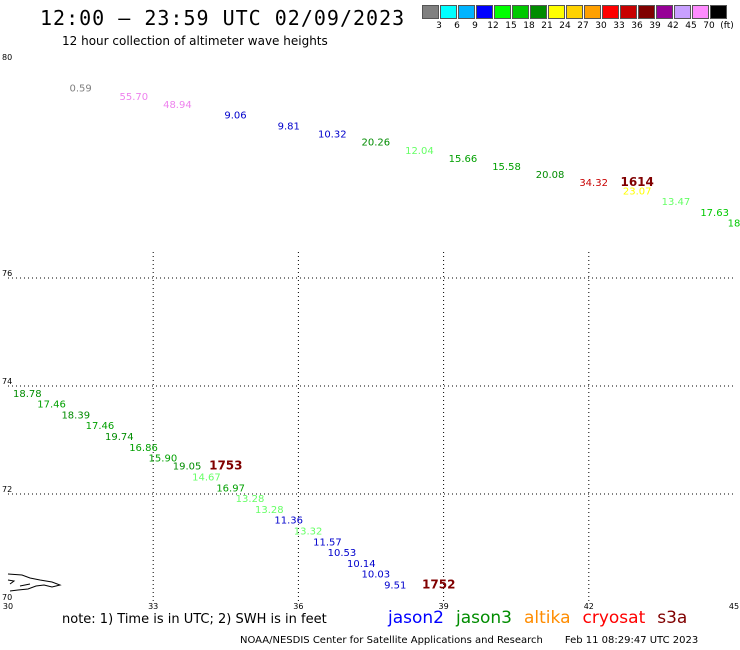  What do you see at coordinates (631, 640) in the screenshot?
I see `timestamp: Feb 11 08:29:47 UTC 2023` at bounding box center [631, 640].